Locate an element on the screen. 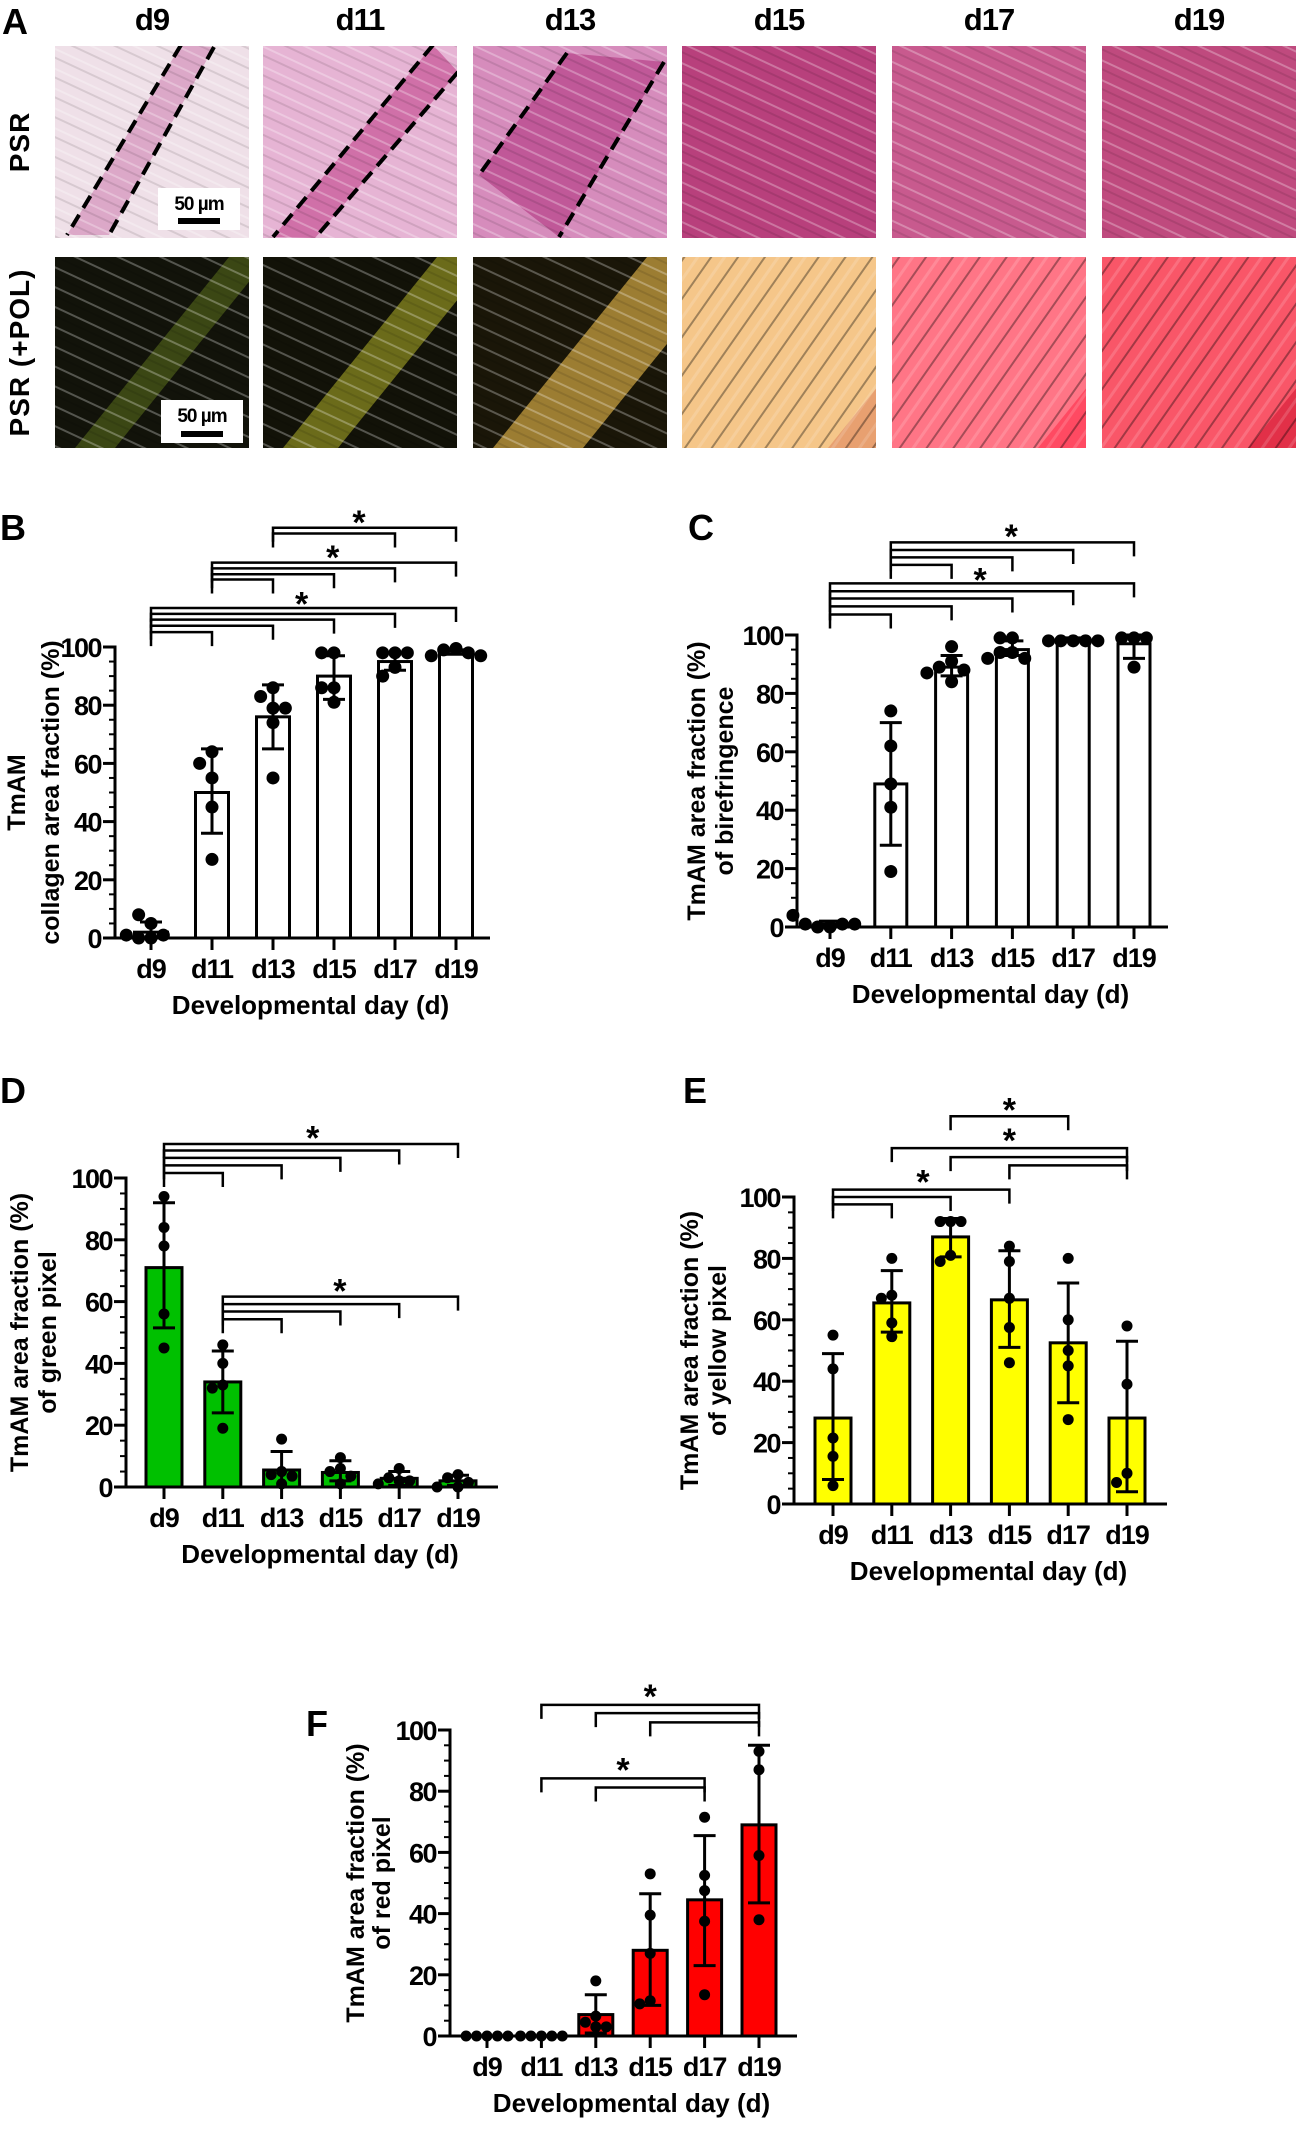 Image resolution: width=1300 pixels, height=2144 pixels. panel-label: F is located at coordinates (317, 1723).